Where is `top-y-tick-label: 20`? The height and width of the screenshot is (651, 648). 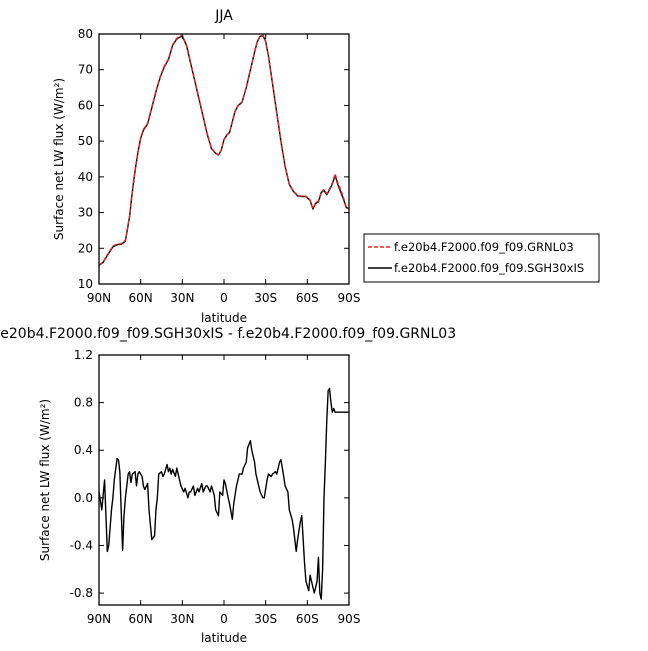
top-y-tick-label: 20 is located at coordinates (85, 248).